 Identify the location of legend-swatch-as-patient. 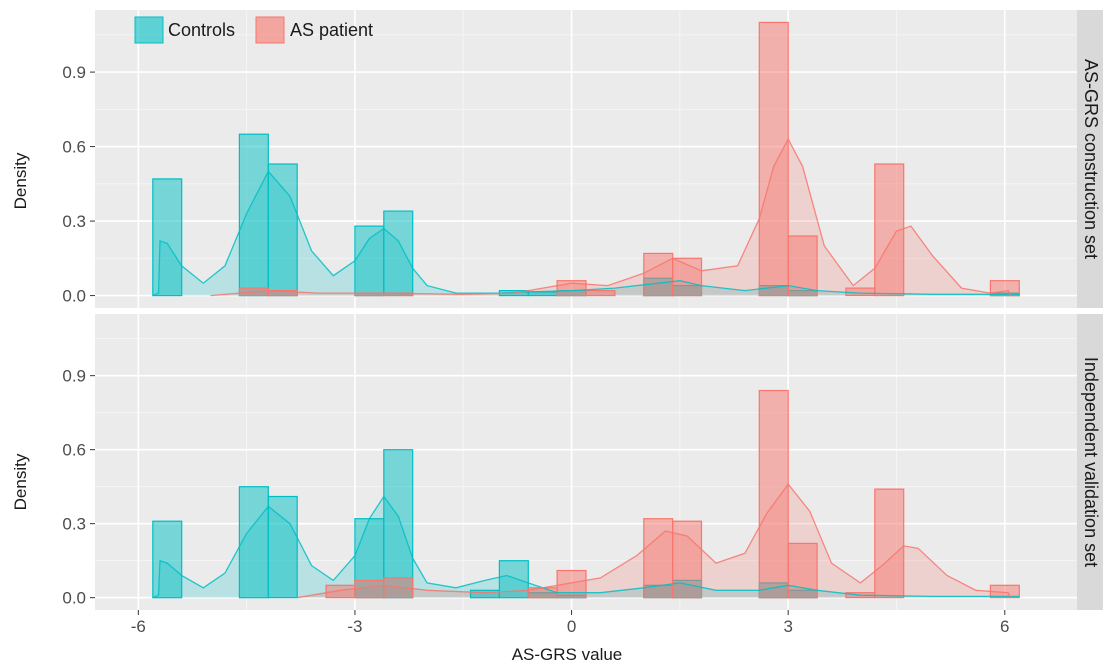
(270, 30).